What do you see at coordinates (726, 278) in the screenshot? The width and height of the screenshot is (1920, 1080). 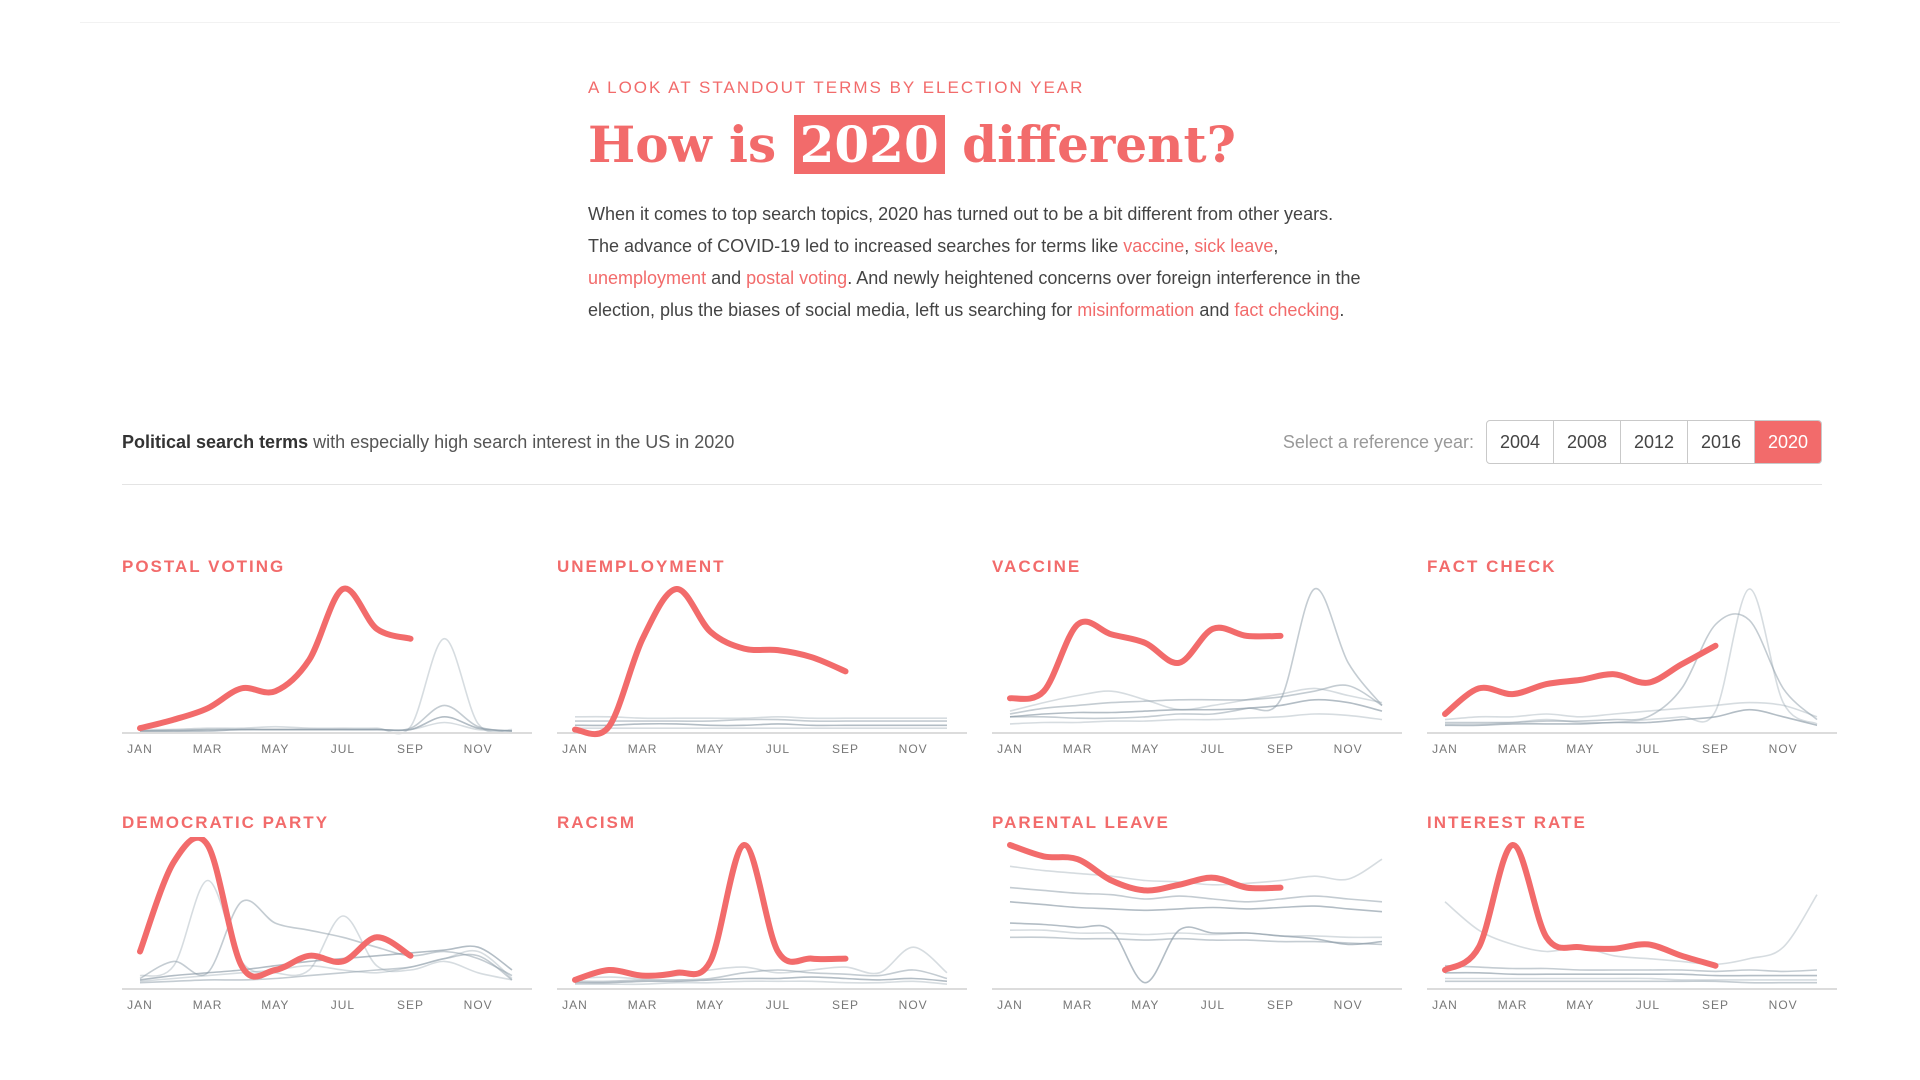 I see `lede-text: and` at bounding box center [726, 278].